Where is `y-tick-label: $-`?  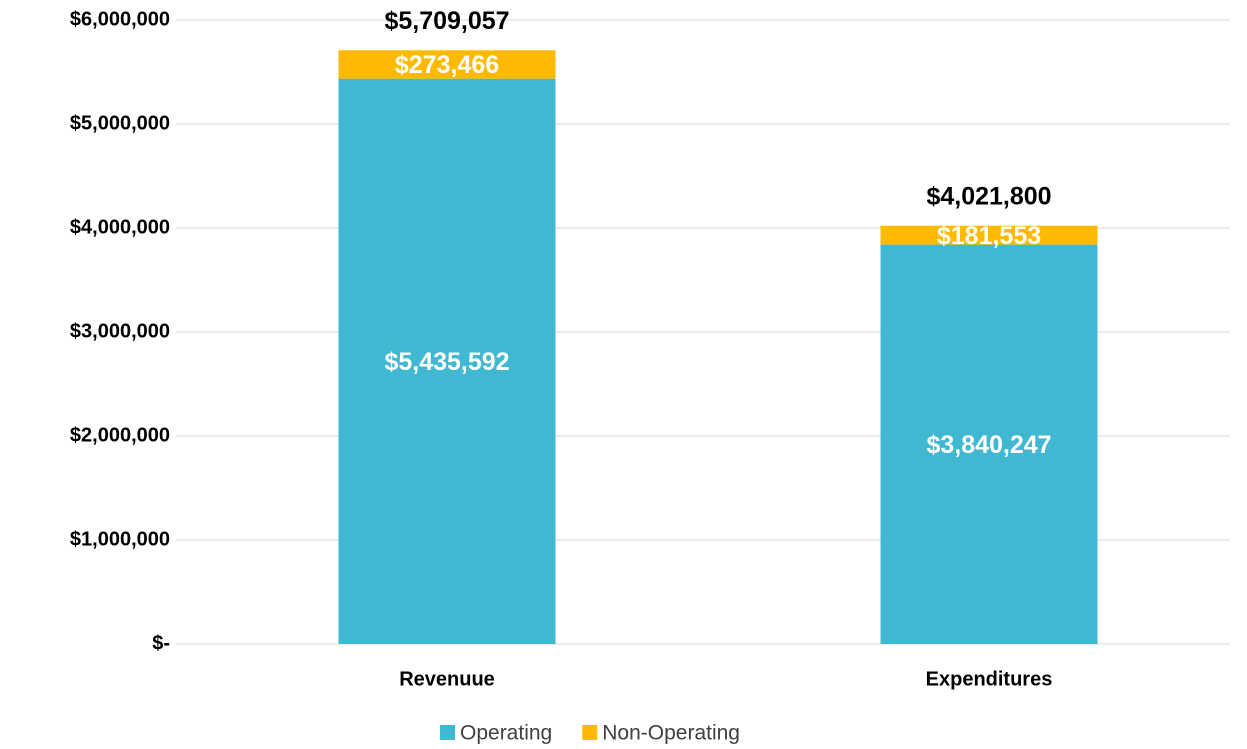 y-tick-label: $- is located at coordinates (161, 643).